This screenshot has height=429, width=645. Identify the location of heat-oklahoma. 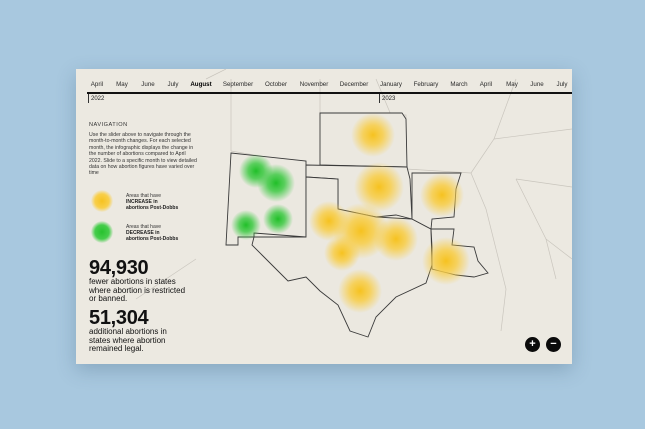
(379, 187).